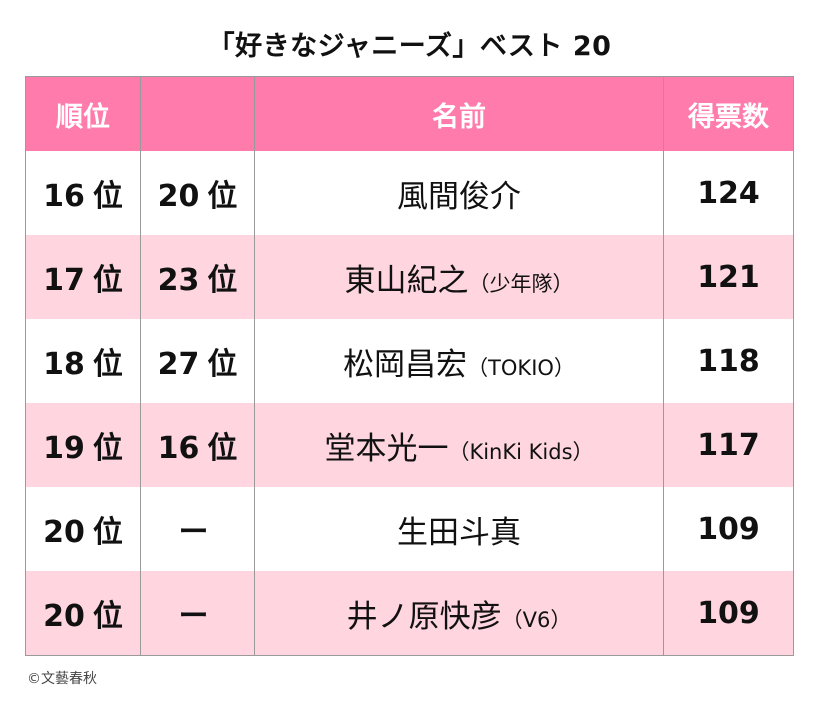 This screenshot has height=713, width=819. I want to click on header-rank: 順位, so click(83, 113).